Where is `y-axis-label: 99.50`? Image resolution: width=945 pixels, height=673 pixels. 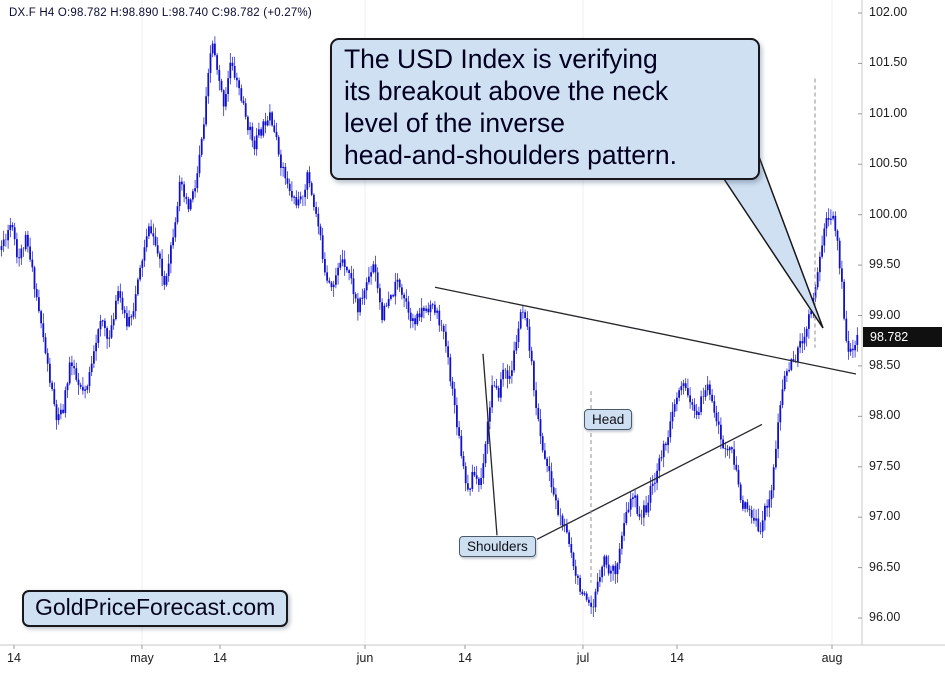 y-axis-label: 99.50 is located at coordinates (885, 264).